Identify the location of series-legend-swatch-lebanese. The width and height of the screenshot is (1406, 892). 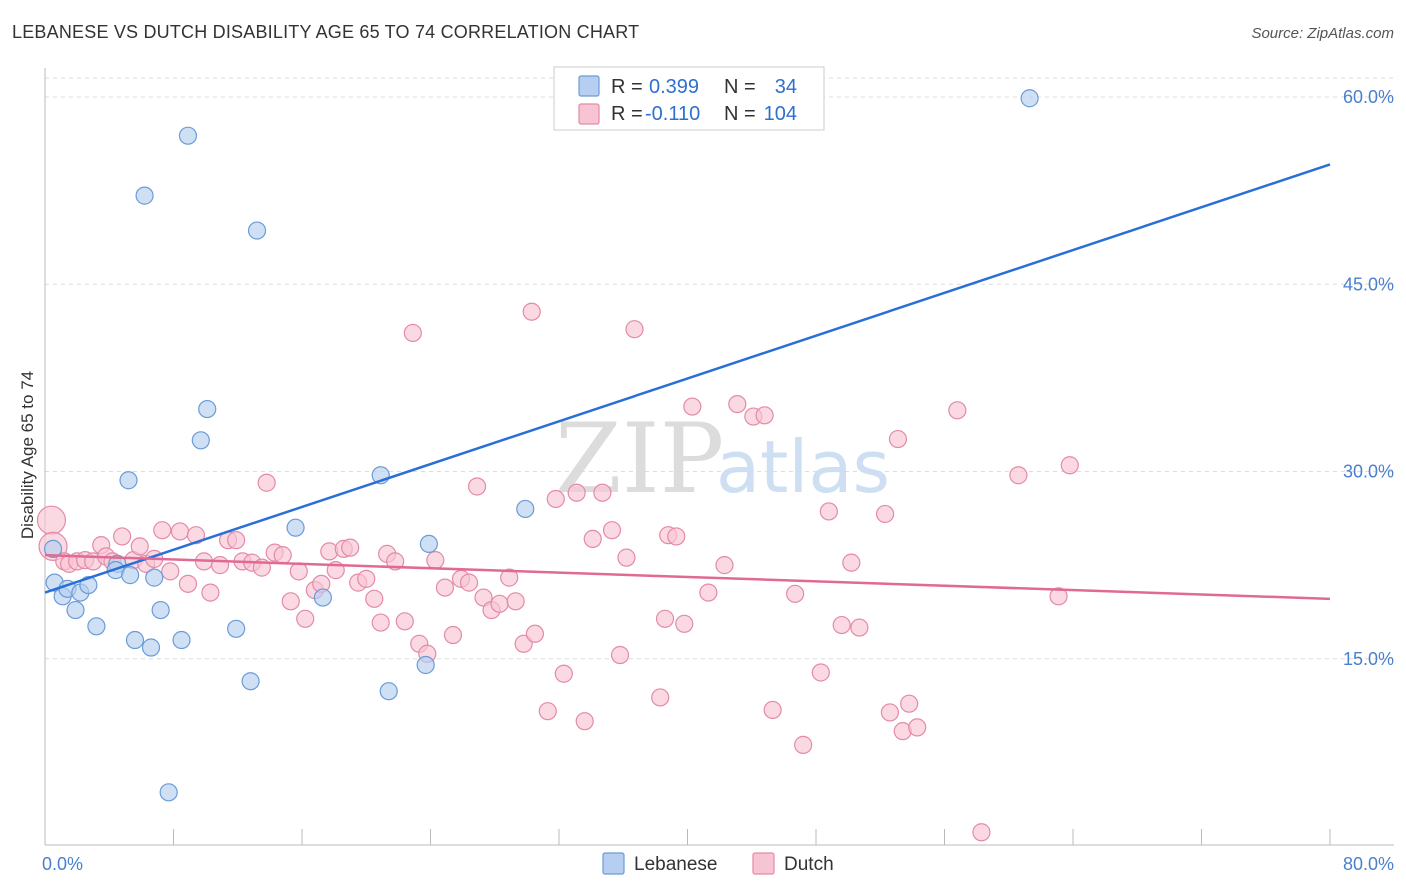
(613, 863).